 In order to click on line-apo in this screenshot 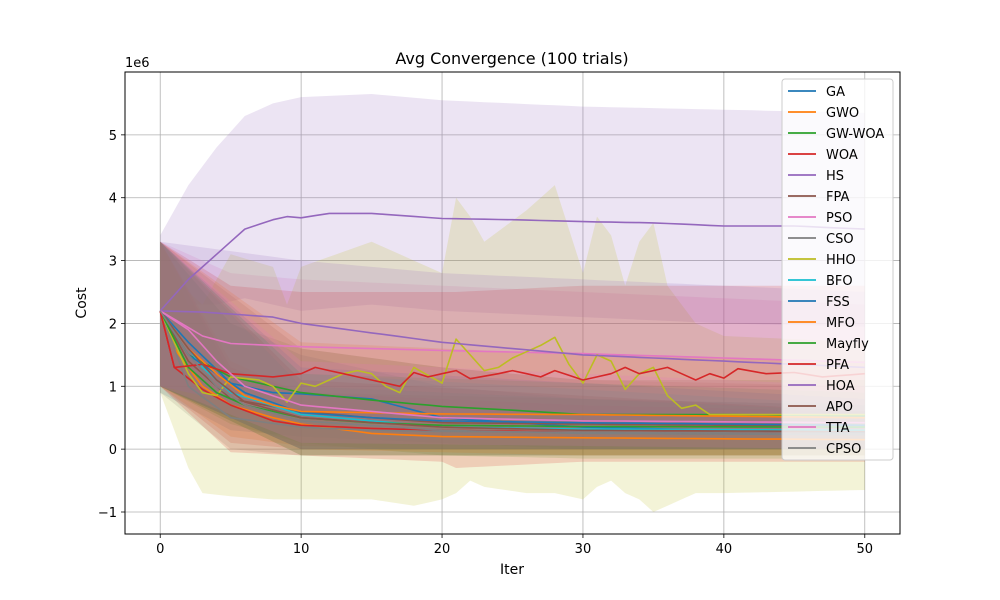, I will do `click(512, 371)`.